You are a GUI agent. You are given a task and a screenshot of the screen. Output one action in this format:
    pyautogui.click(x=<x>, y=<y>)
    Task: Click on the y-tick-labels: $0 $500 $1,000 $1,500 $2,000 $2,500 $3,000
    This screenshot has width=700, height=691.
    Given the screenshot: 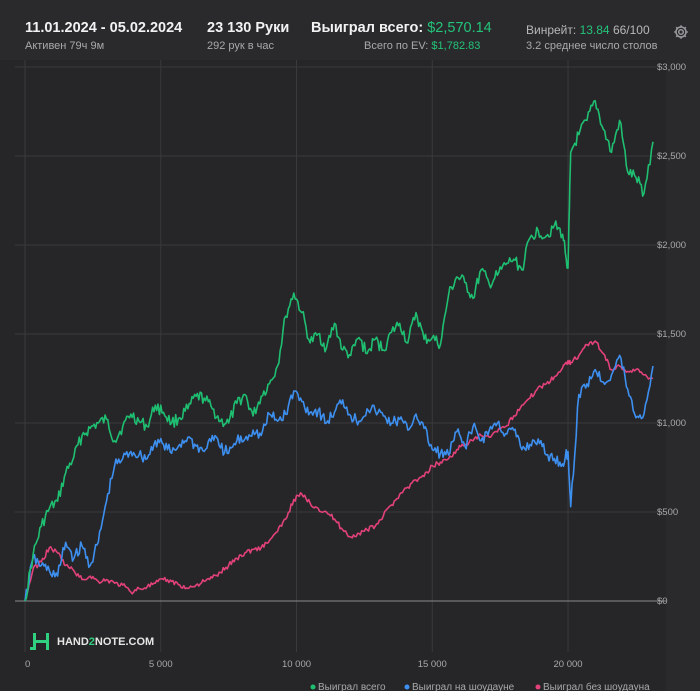 What is the action you would take?
    pyautogui.click(x=671, y=334)
    